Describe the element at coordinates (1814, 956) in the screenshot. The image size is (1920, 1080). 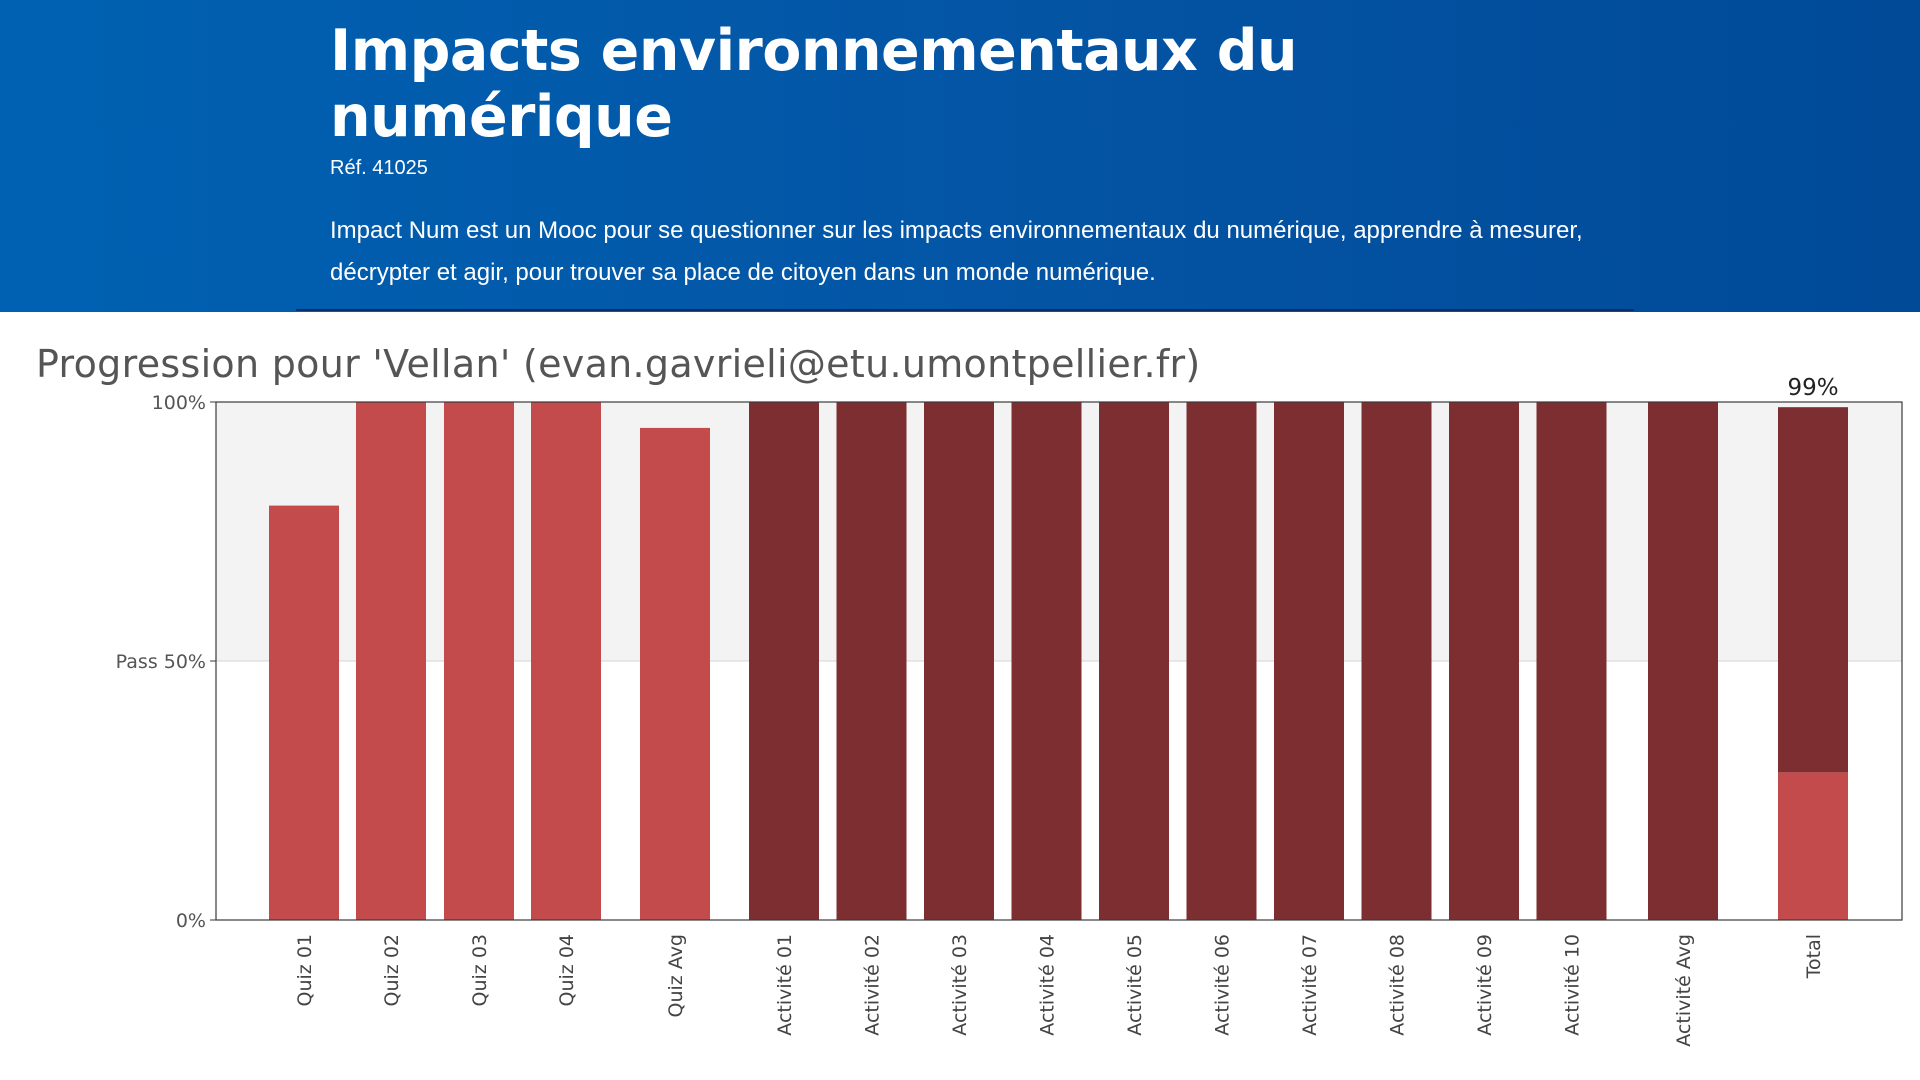
I see `x-tick-label-total: Total` at that location.